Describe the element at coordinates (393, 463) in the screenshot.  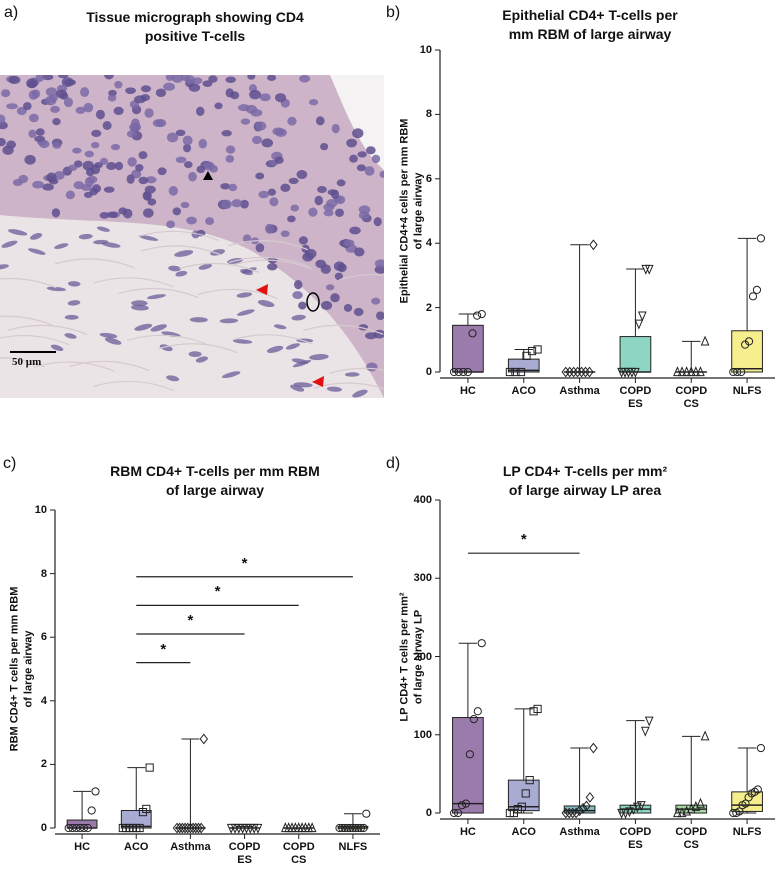
I see `panel-label: d)` at that location.